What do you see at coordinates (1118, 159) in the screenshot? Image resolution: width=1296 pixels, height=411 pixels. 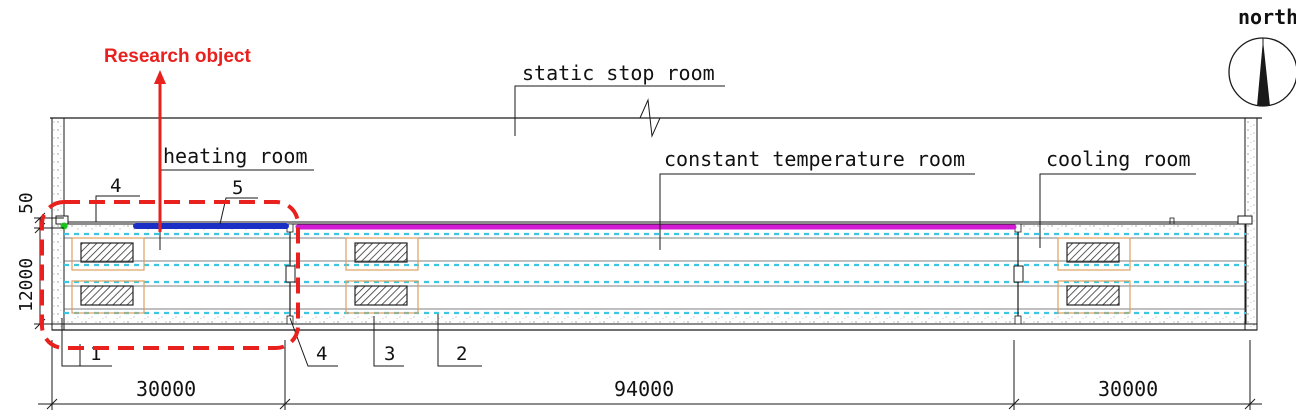 I see `cooling-room-label: cooling room` at bounding box center [1118, 159].